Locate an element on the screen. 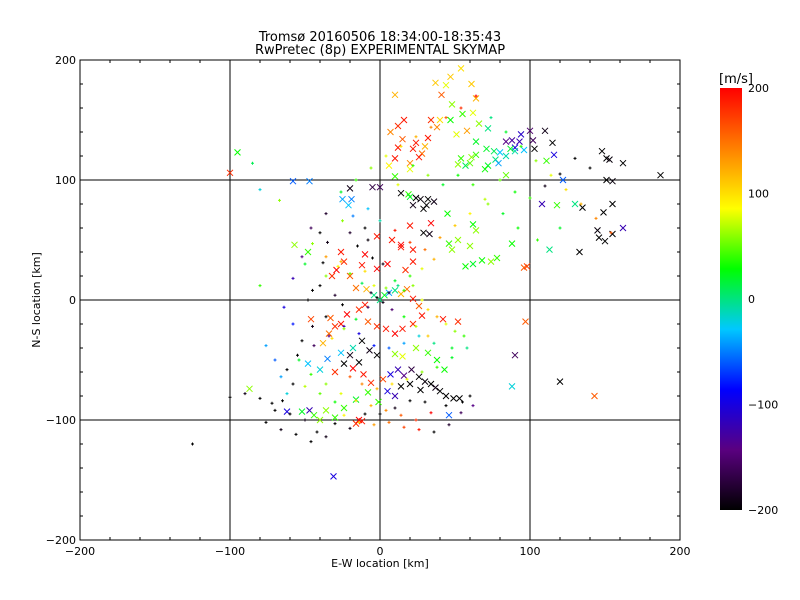 The width and height of the screenshot is (800, 600). colorbar-gradient is located at coordinates (731, 299).